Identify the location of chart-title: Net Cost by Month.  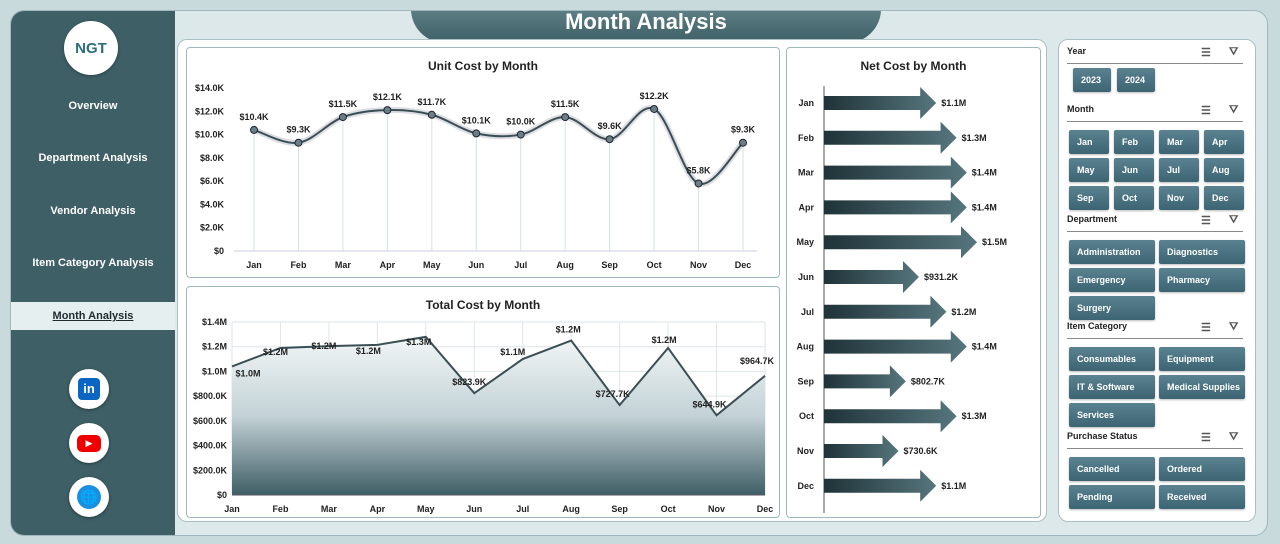
(913, 66).